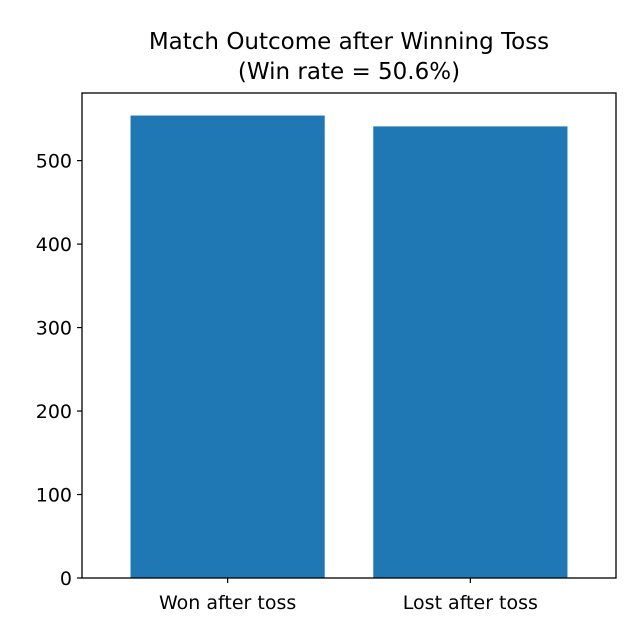 This screenshot has width=640, height=640. I want to click on x-tick-label-1: Lost after toss, so click(470, 603).